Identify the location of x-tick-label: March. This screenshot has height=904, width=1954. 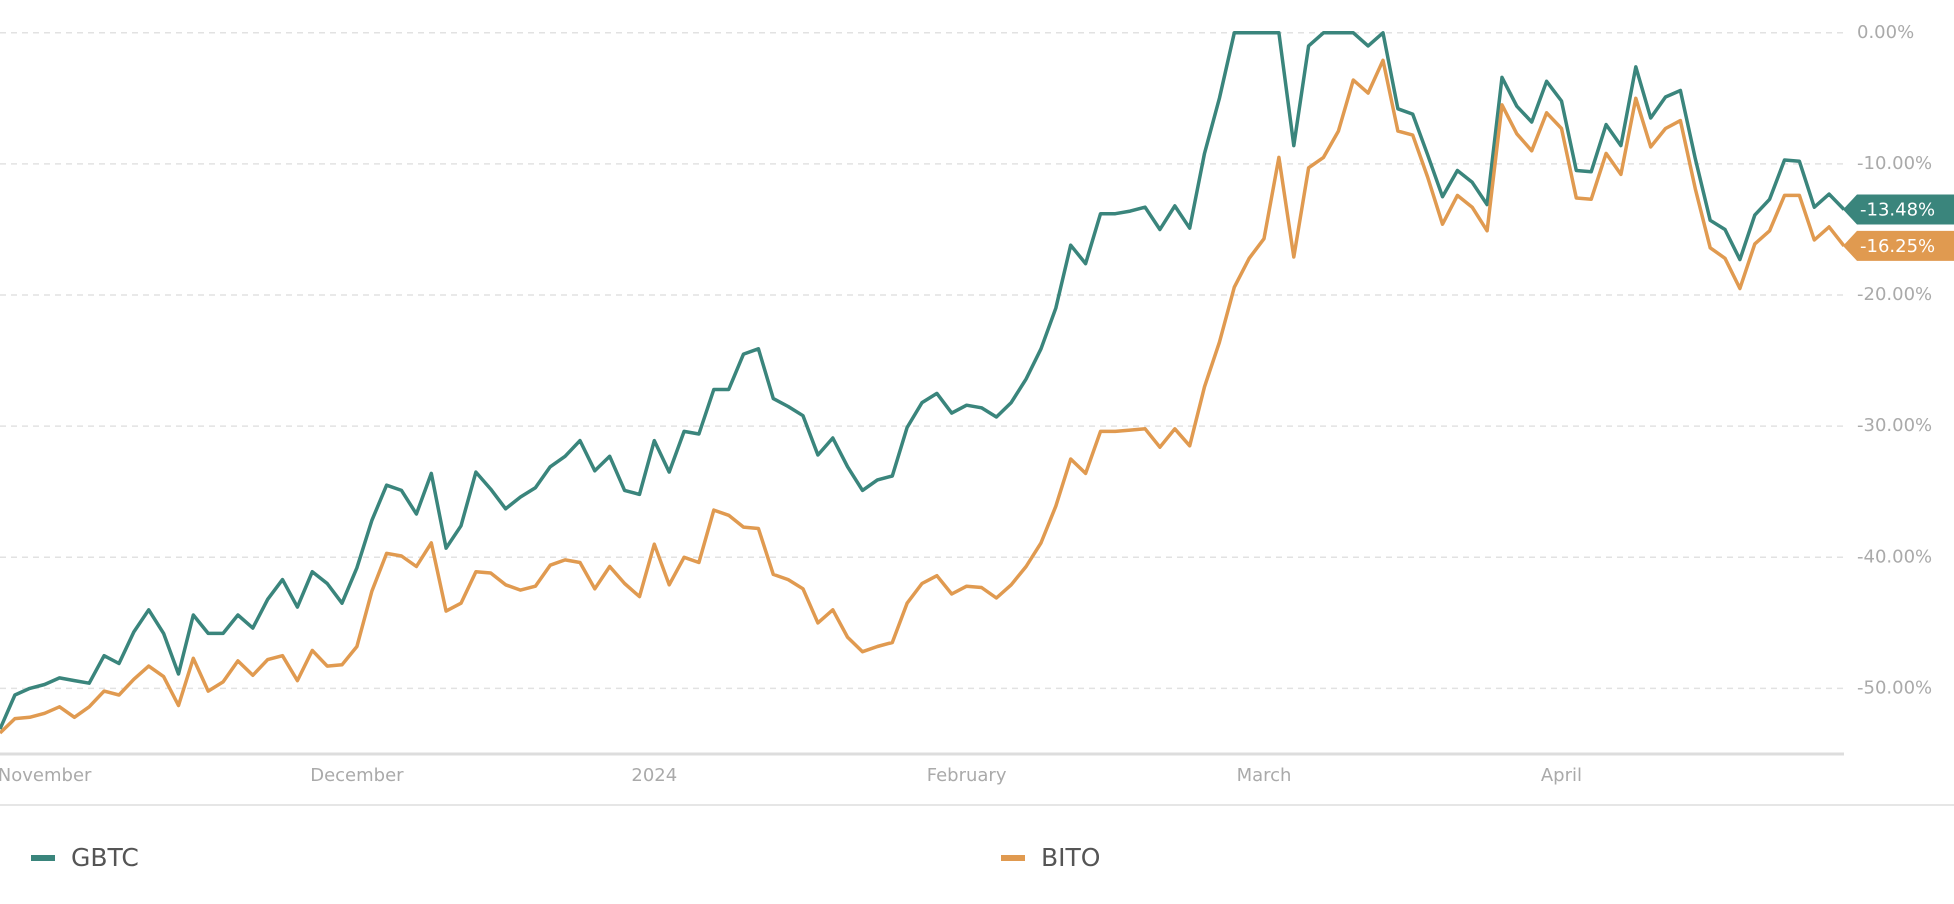
(1264, 775).